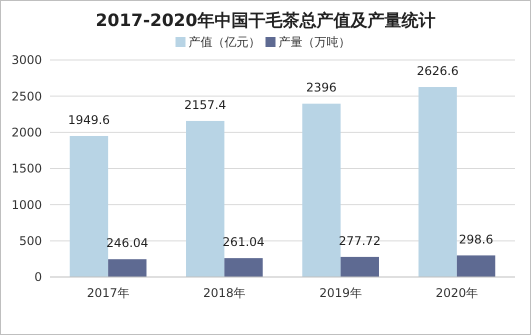 This screenshot has width=531, height=335. What do you see at coordinates (26, 205) in the screenshot?
I see `y-tick-label: 1000` at bounding box center [26, 205].